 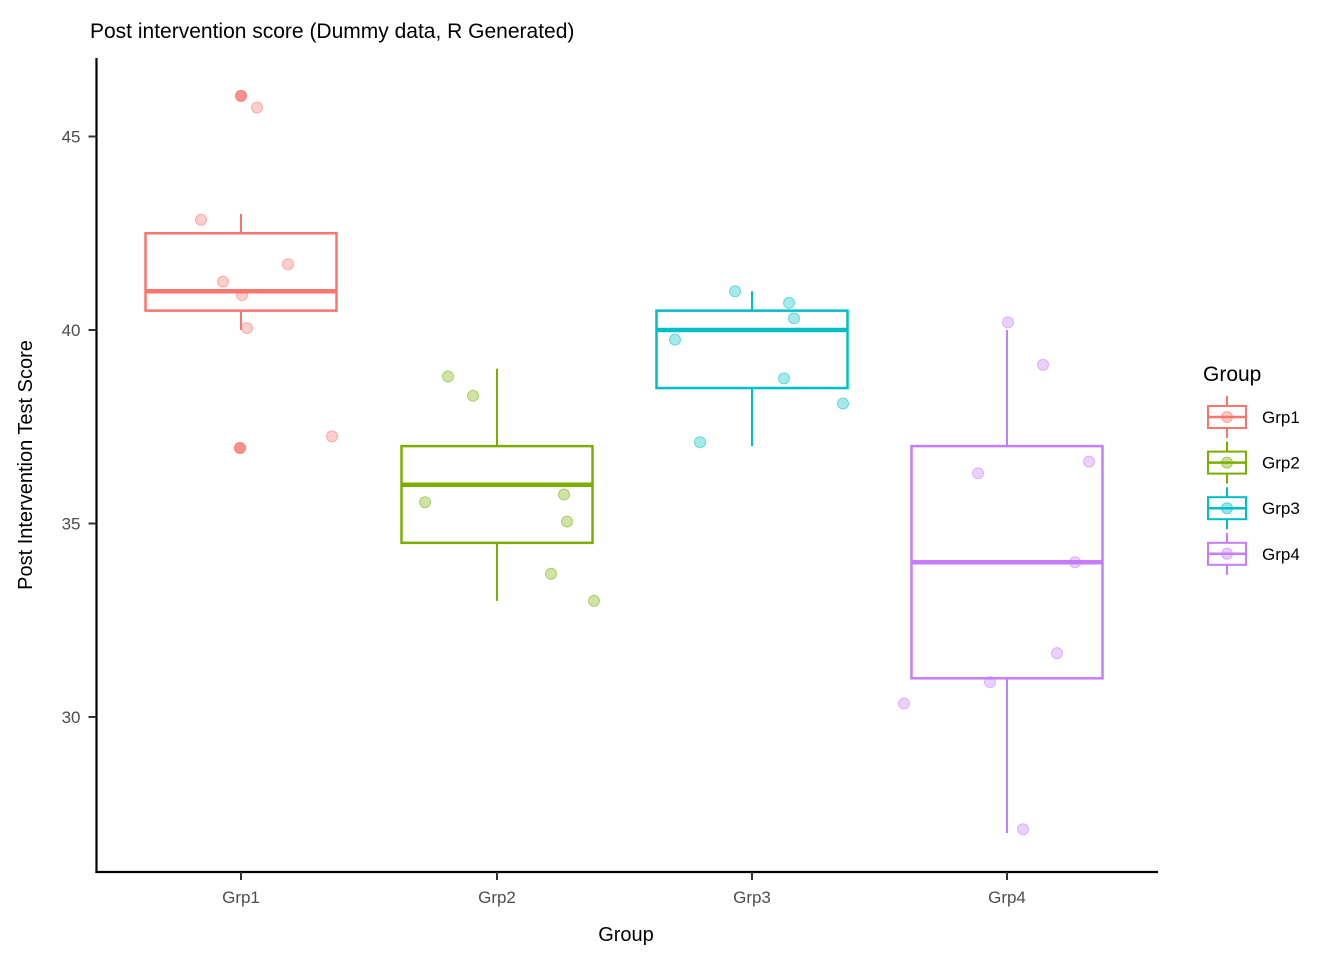 I want to click on y-tick-label: 35, so click(x=71, y=524).